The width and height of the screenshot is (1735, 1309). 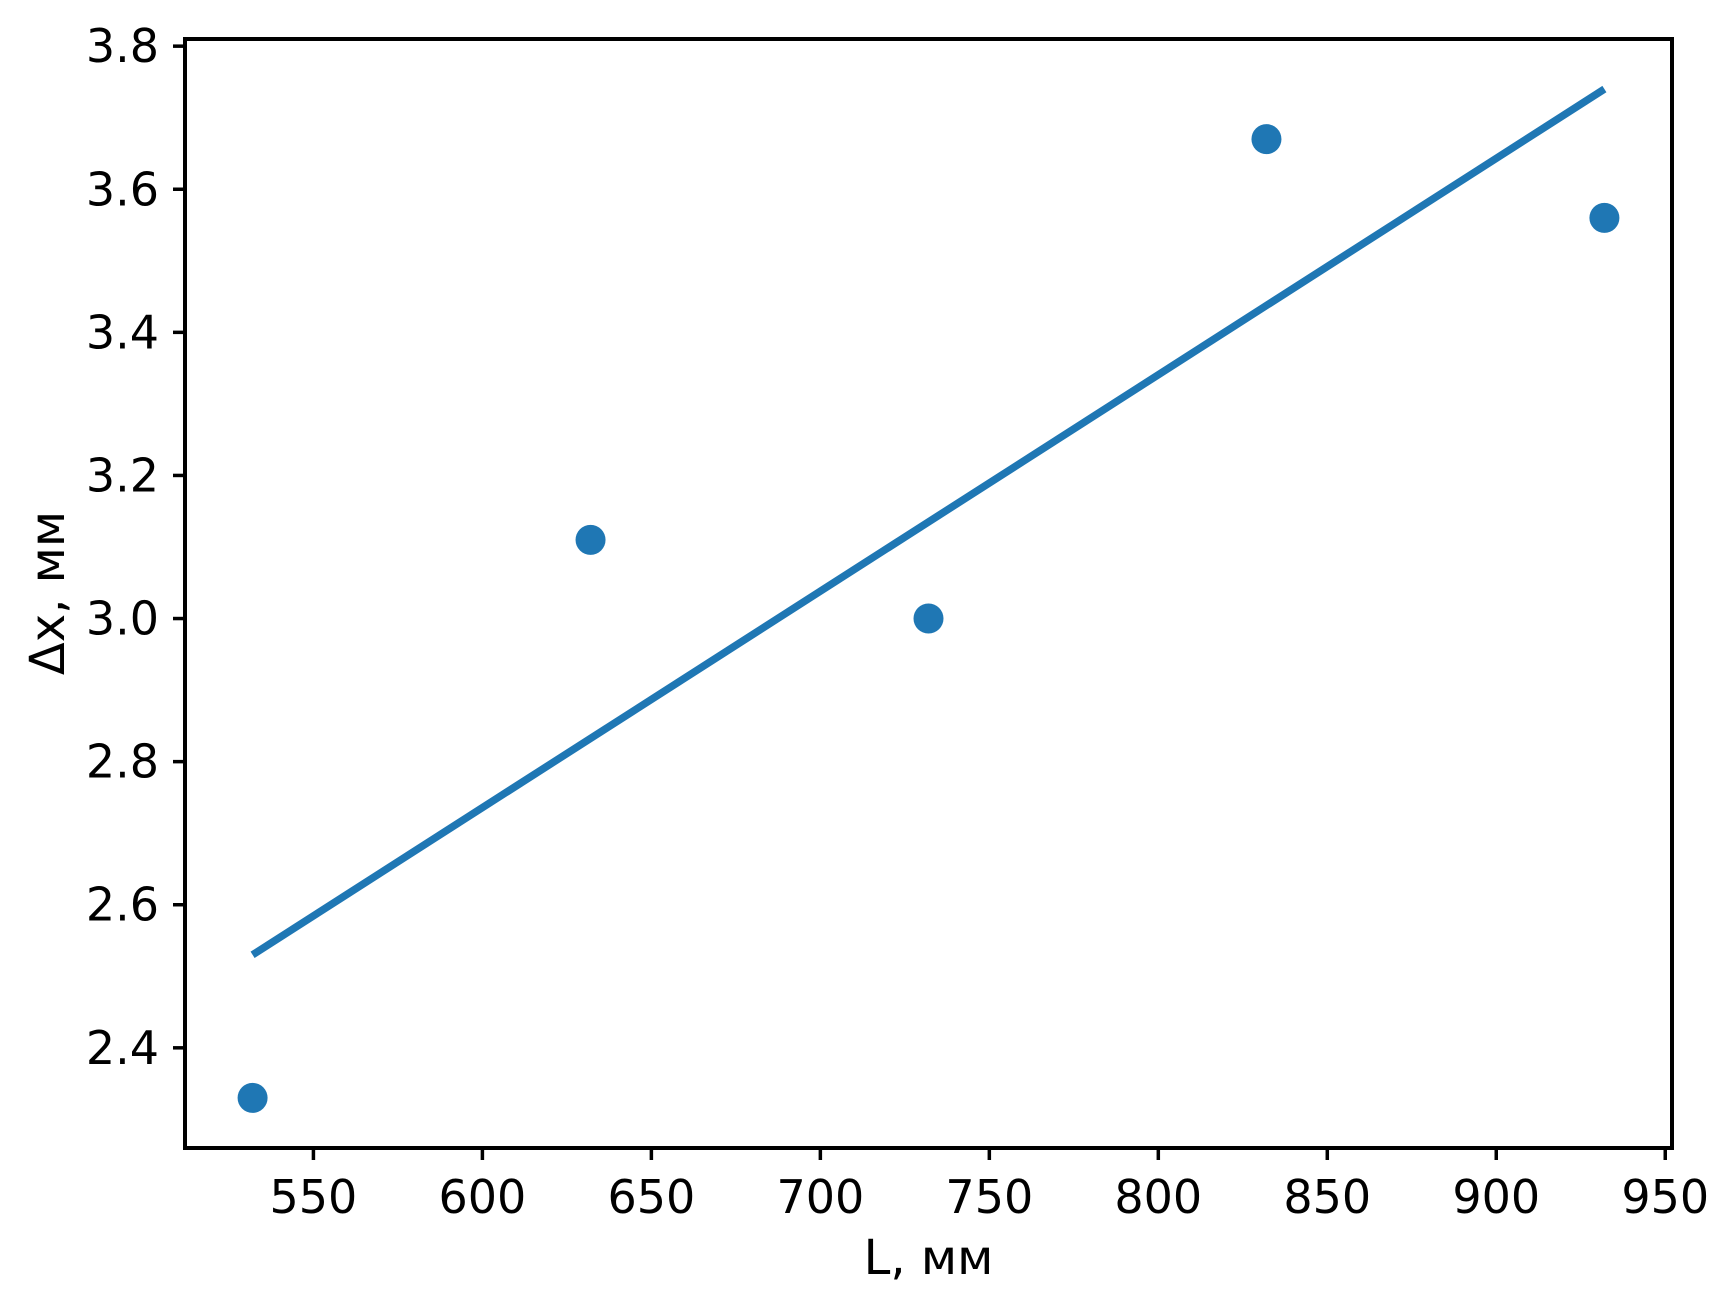 I want to click on x-tick-label: 900, so click(x=1496, y=1197).